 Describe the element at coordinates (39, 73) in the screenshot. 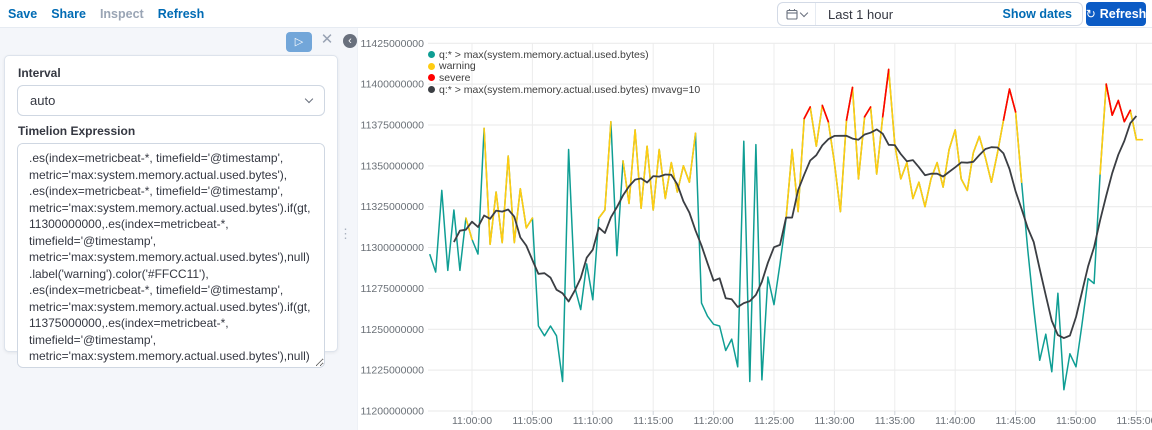

I see `interval-label: Interval` at that location.